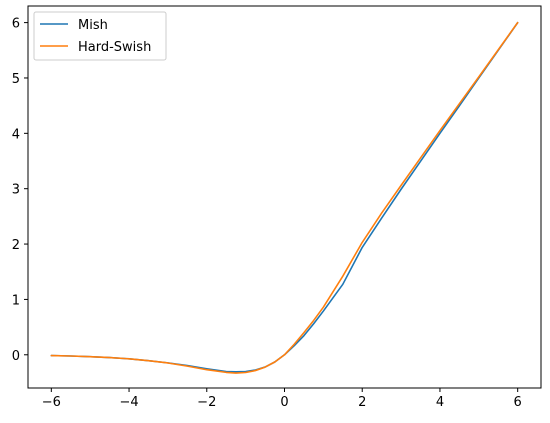 The width and height of the screenshot is (550, 423). I want to click on x-tick-label: 2, so click(362, 402).